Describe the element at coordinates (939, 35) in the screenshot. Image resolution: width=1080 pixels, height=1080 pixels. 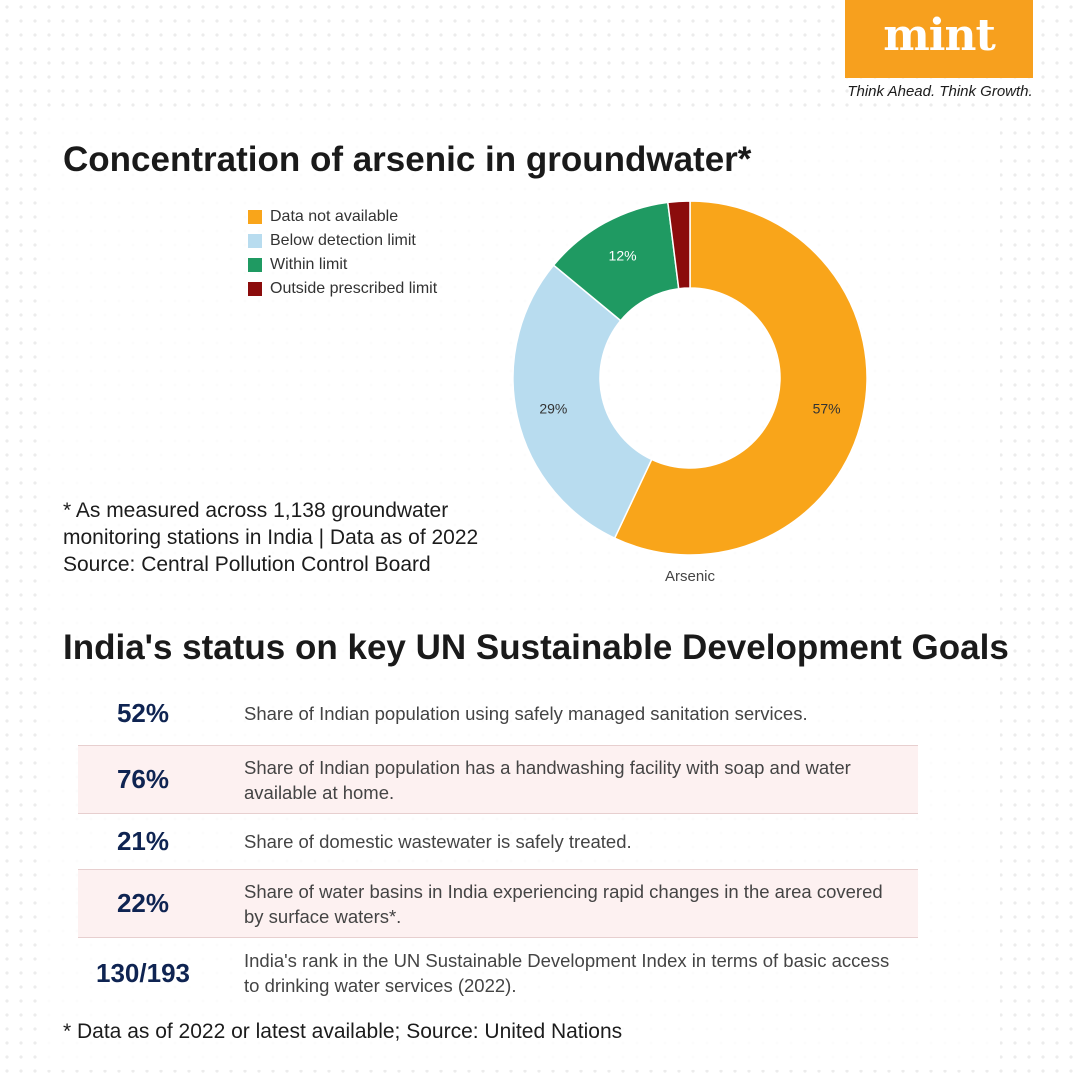
I see `logo-text: mint` at that location.